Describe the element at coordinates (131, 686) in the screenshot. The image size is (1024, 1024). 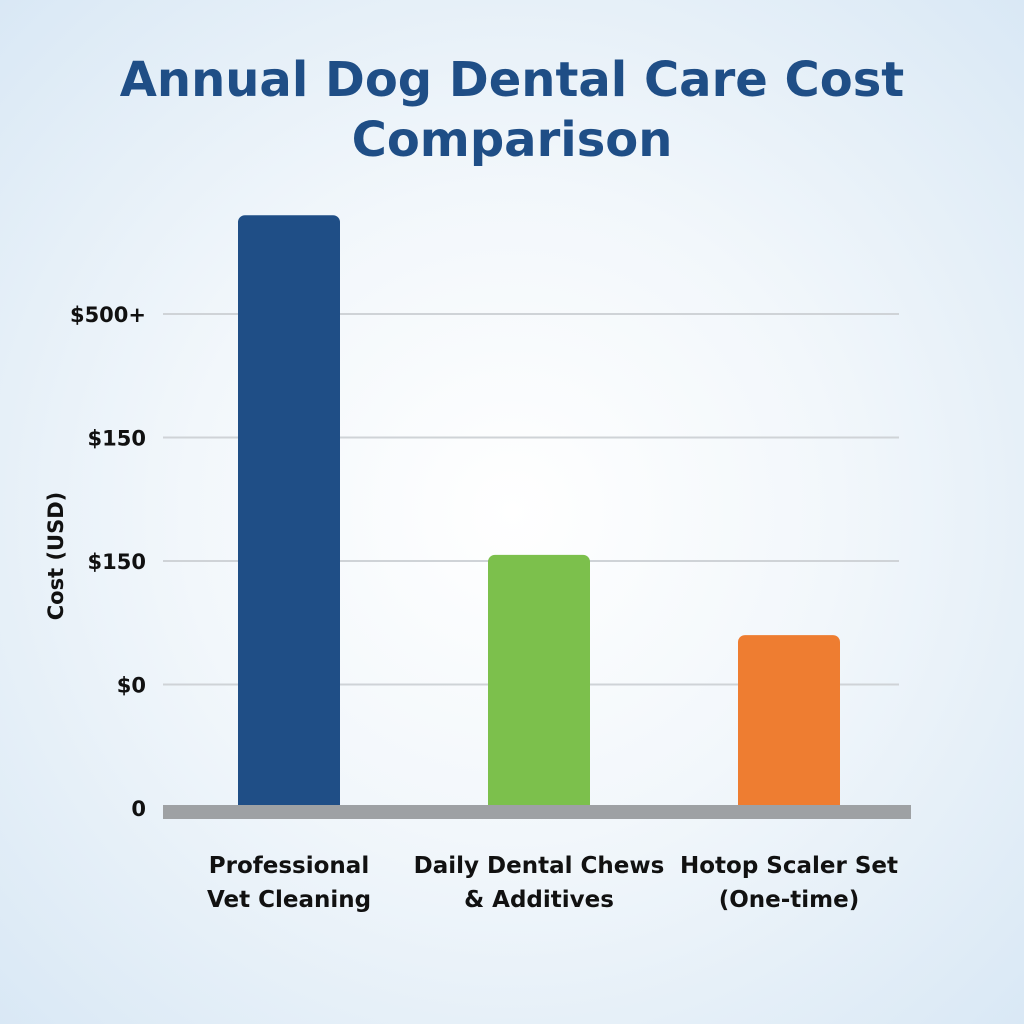
I see `y-tick-label: $0` at that location.